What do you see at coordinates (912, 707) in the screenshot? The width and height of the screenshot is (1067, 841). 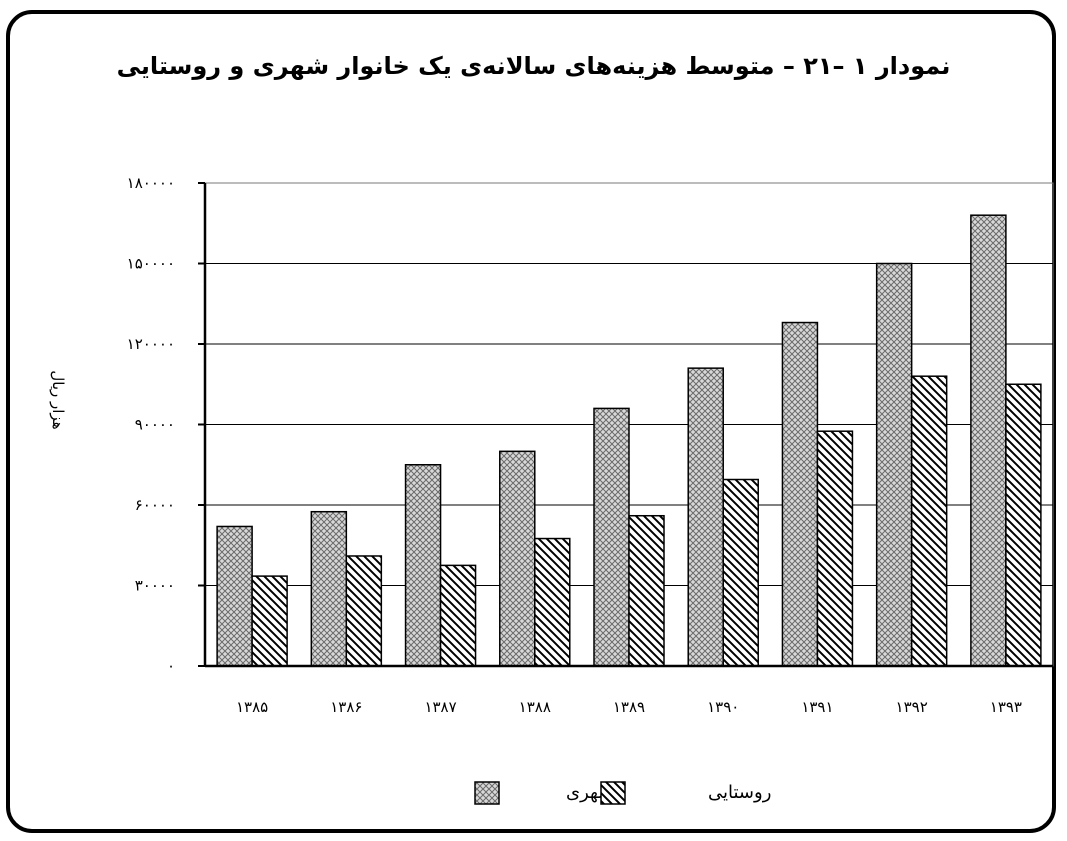 I see `x-tick-label: ۱۳۹۲` at bounding box center [912, 707].